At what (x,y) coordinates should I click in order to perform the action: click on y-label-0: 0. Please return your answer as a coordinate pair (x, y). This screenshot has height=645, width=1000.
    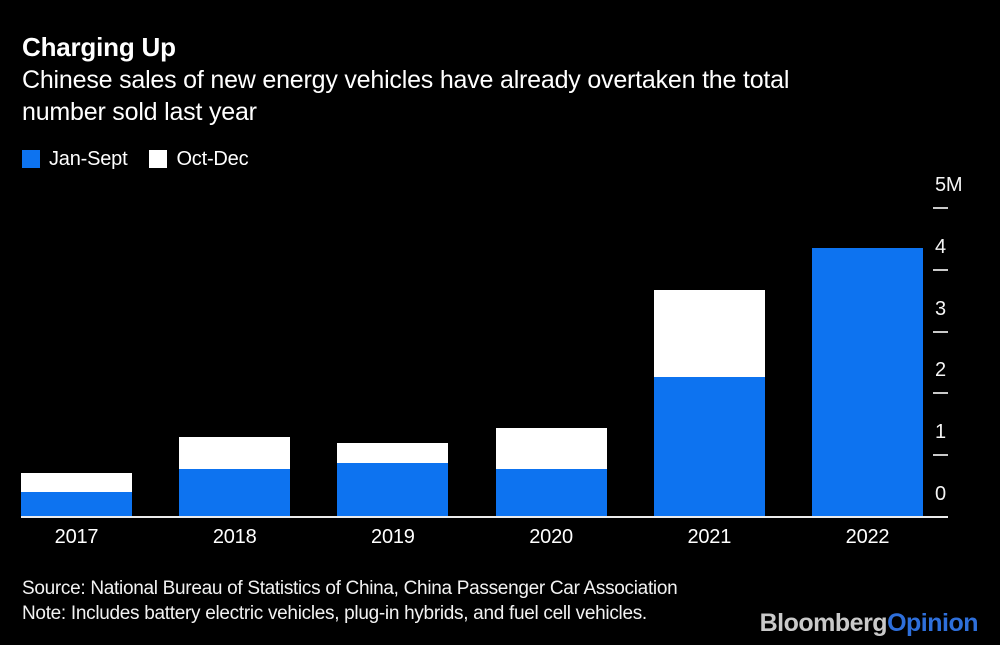
    Looking at the image, I should click on (940, 494).